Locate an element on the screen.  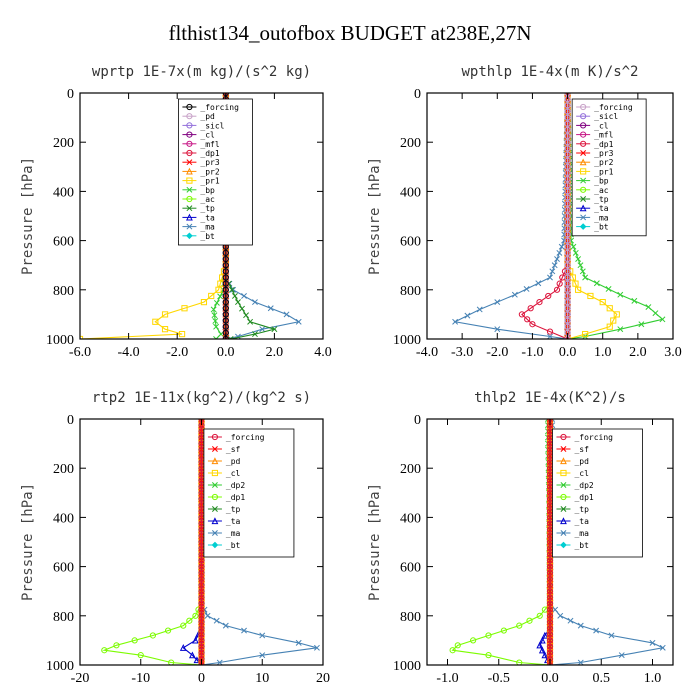
legend-marker-pr1 is located at coordinates (189, 180).